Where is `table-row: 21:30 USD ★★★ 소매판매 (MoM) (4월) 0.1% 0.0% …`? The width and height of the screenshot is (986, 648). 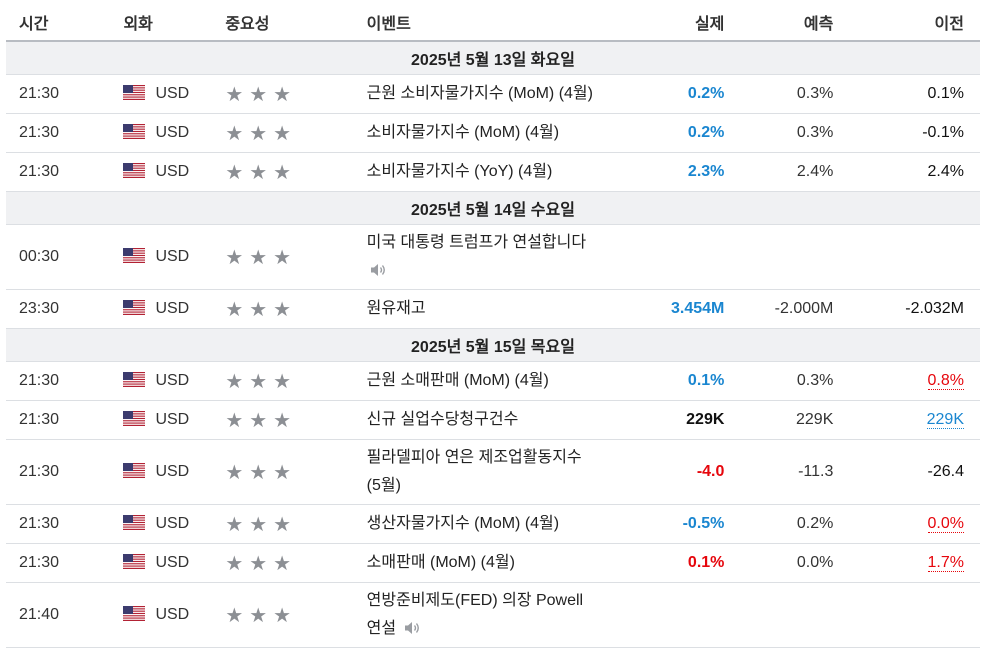 table-row: 21:30 USD ★★★ 소매판매 (MoM) (4월) 0.1% 0.0% … is located at coordinates (493, 563).